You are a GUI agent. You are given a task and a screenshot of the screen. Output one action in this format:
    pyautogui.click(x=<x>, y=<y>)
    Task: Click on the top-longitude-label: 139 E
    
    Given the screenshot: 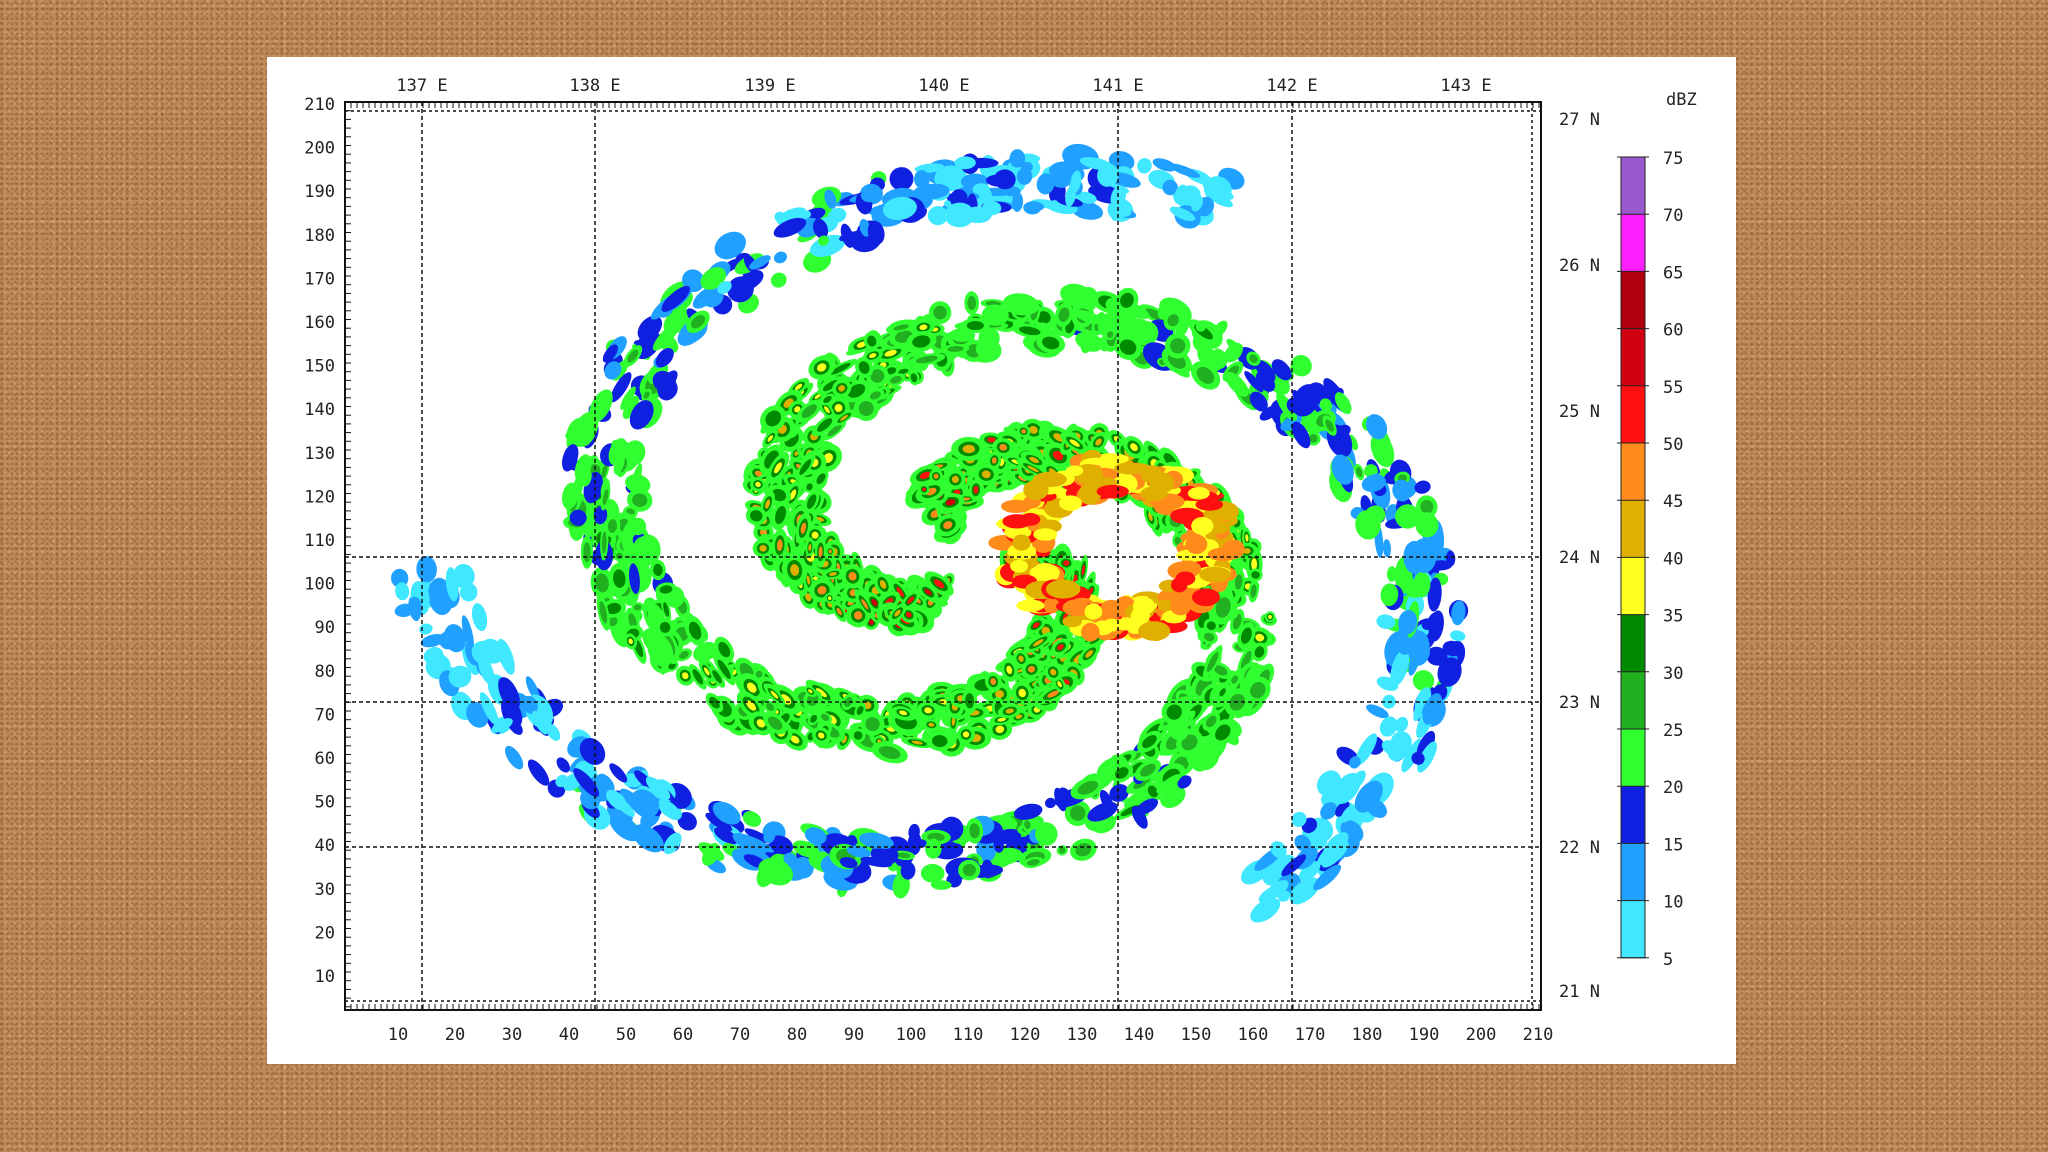 What is the action you would take?
    pyautogui.click(x=769, y=86)
    